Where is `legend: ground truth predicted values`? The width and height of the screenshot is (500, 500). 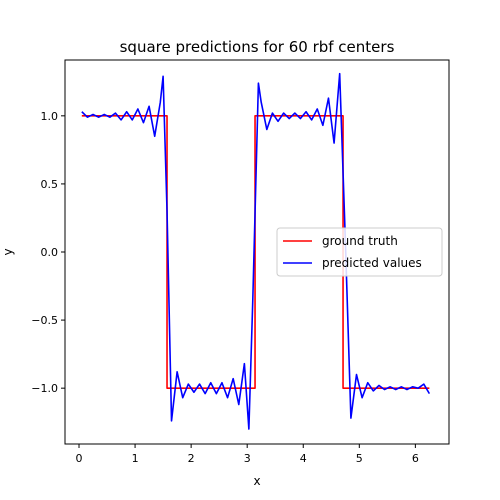
legend: ground truth predicted values is located at coordinates (359, 252).